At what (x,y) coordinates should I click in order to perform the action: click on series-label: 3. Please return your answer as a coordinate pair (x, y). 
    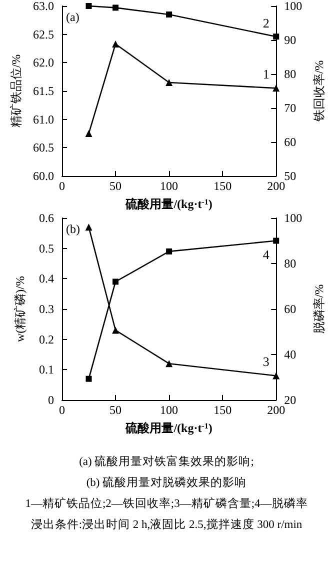
    Looking at the image, I should click on (266, 362).